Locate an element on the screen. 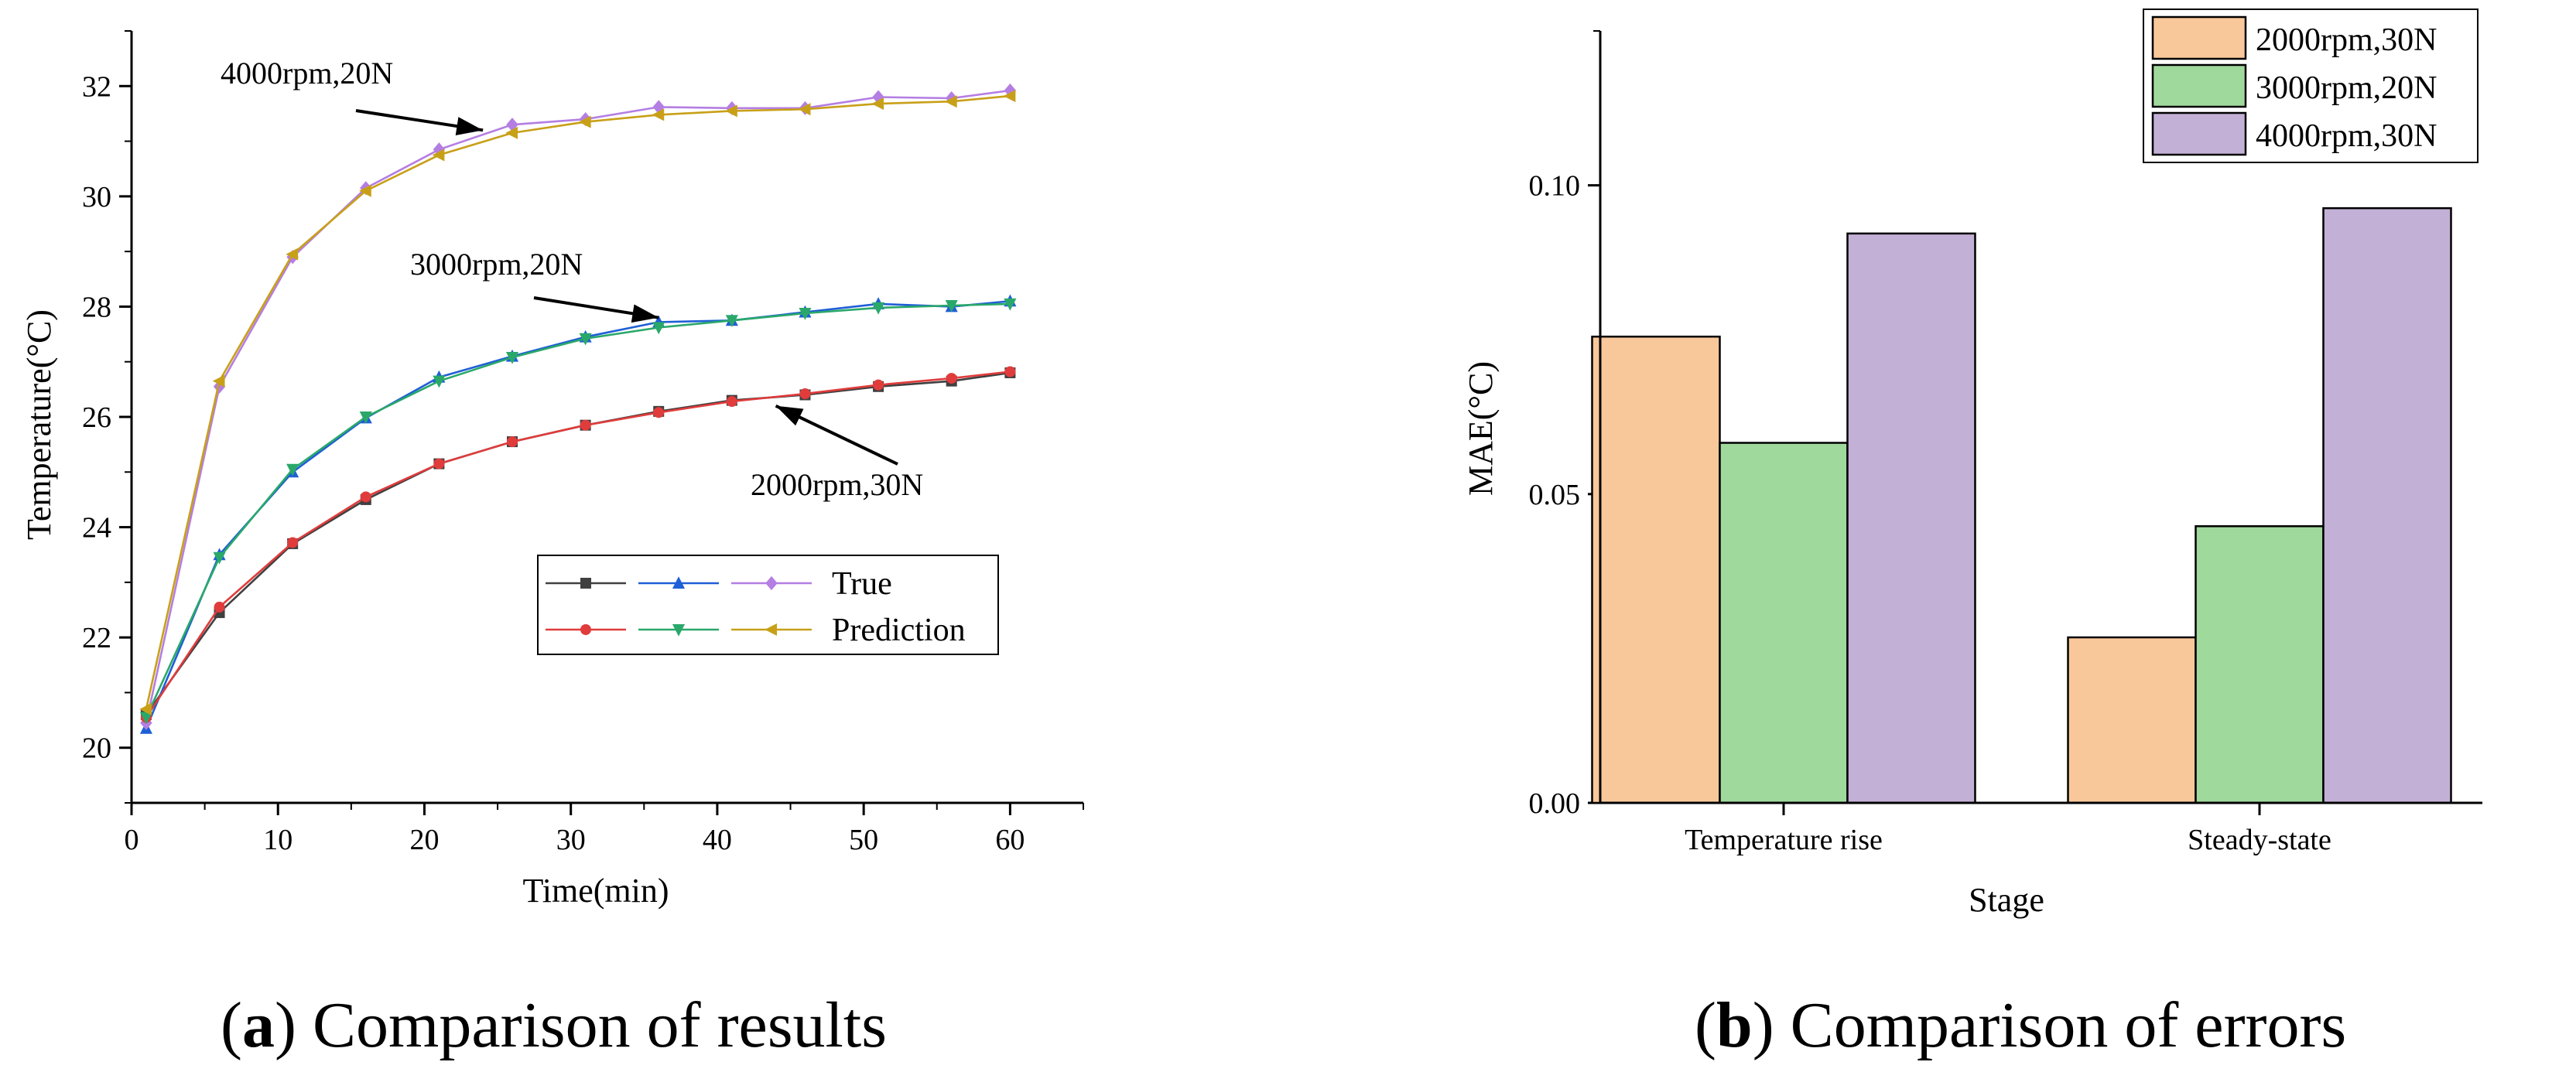  x-tick-label: 0 is located at coordinates (132, 840).